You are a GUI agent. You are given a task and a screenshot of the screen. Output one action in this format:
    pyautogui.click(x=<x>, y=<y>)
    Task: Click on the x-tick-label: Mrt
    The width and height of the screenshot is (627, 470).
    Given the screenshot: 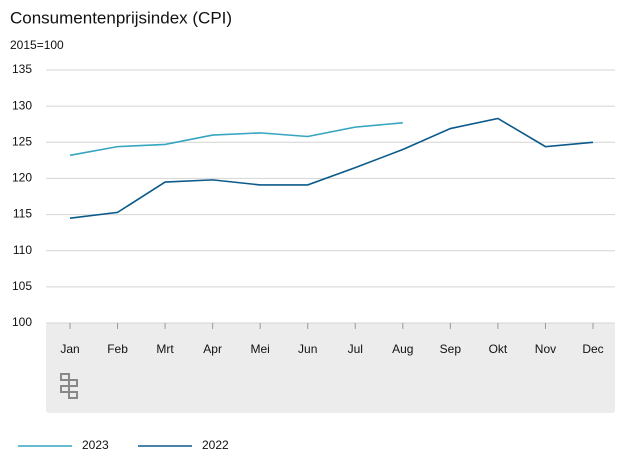 What is the action you would take?
    pyautogui.click(x=165, y=349)
    